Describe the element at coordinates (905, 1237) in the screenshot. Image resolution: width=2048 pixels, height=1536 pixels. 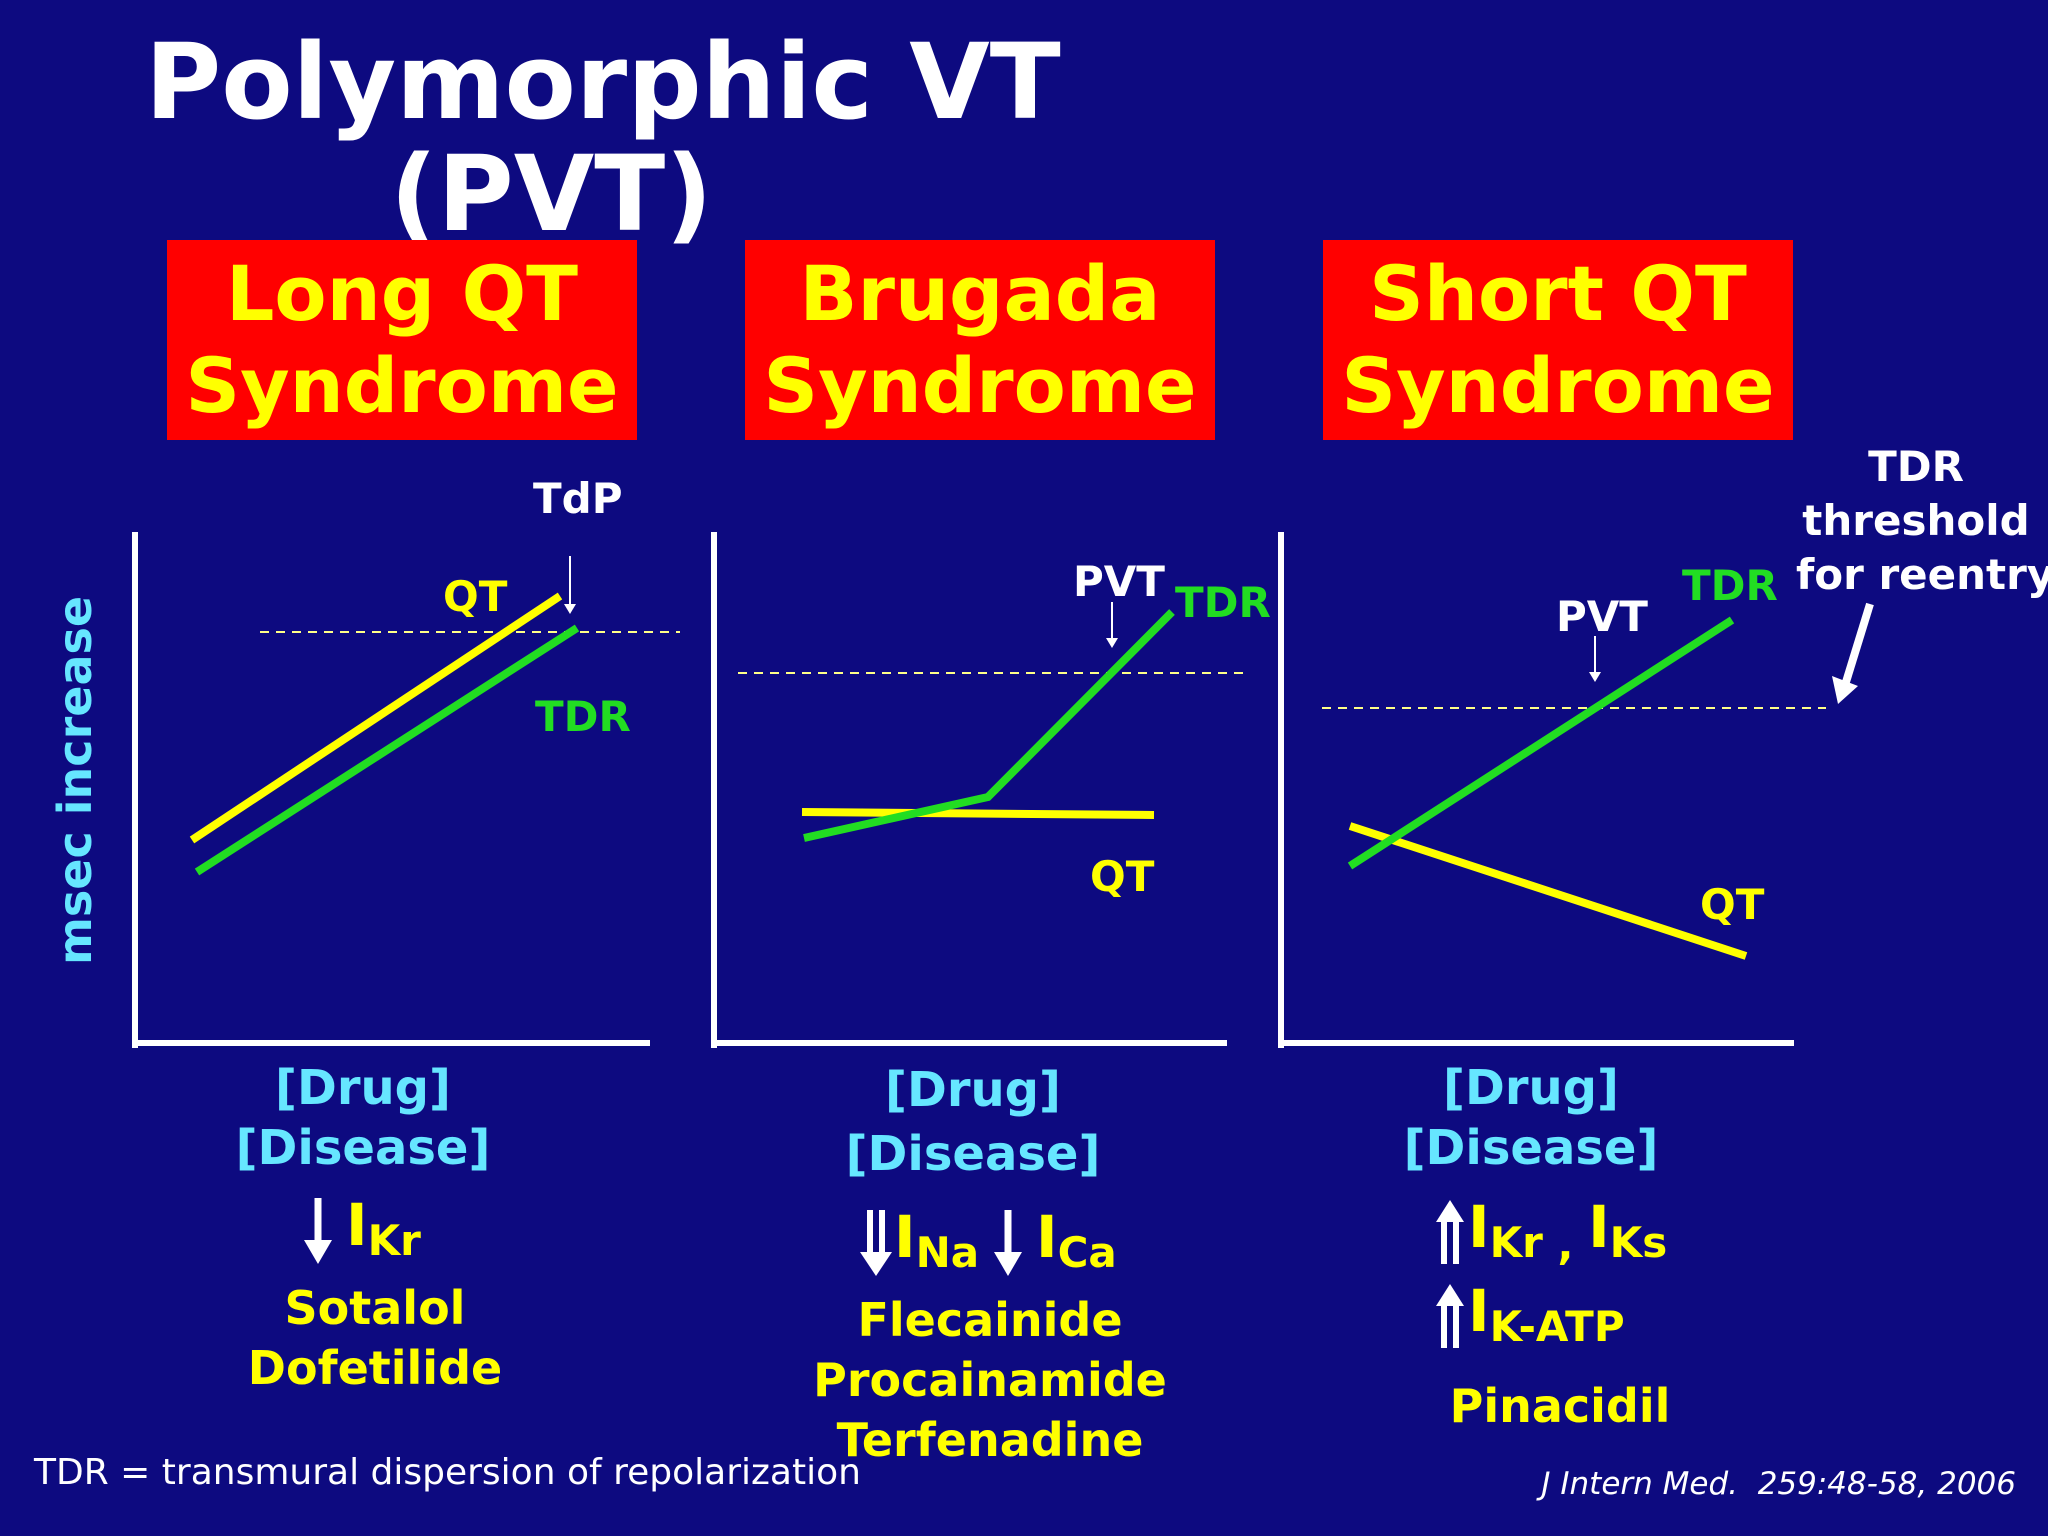
I see `panel2-current-na-base: I` at that location.